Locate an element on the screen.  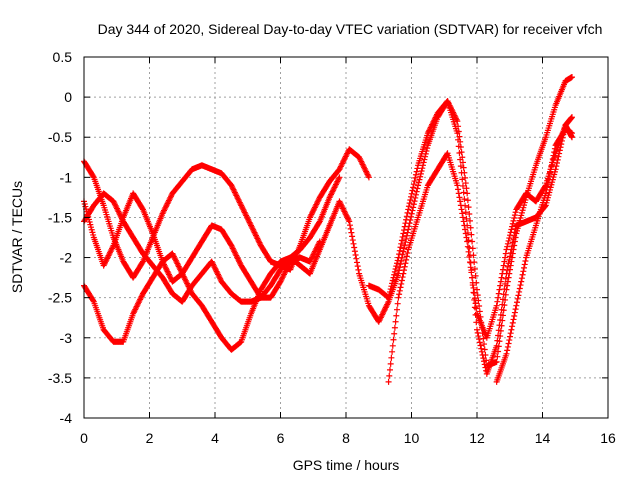
y-tick-label: -3.5 is located at coordinates (60, 378).